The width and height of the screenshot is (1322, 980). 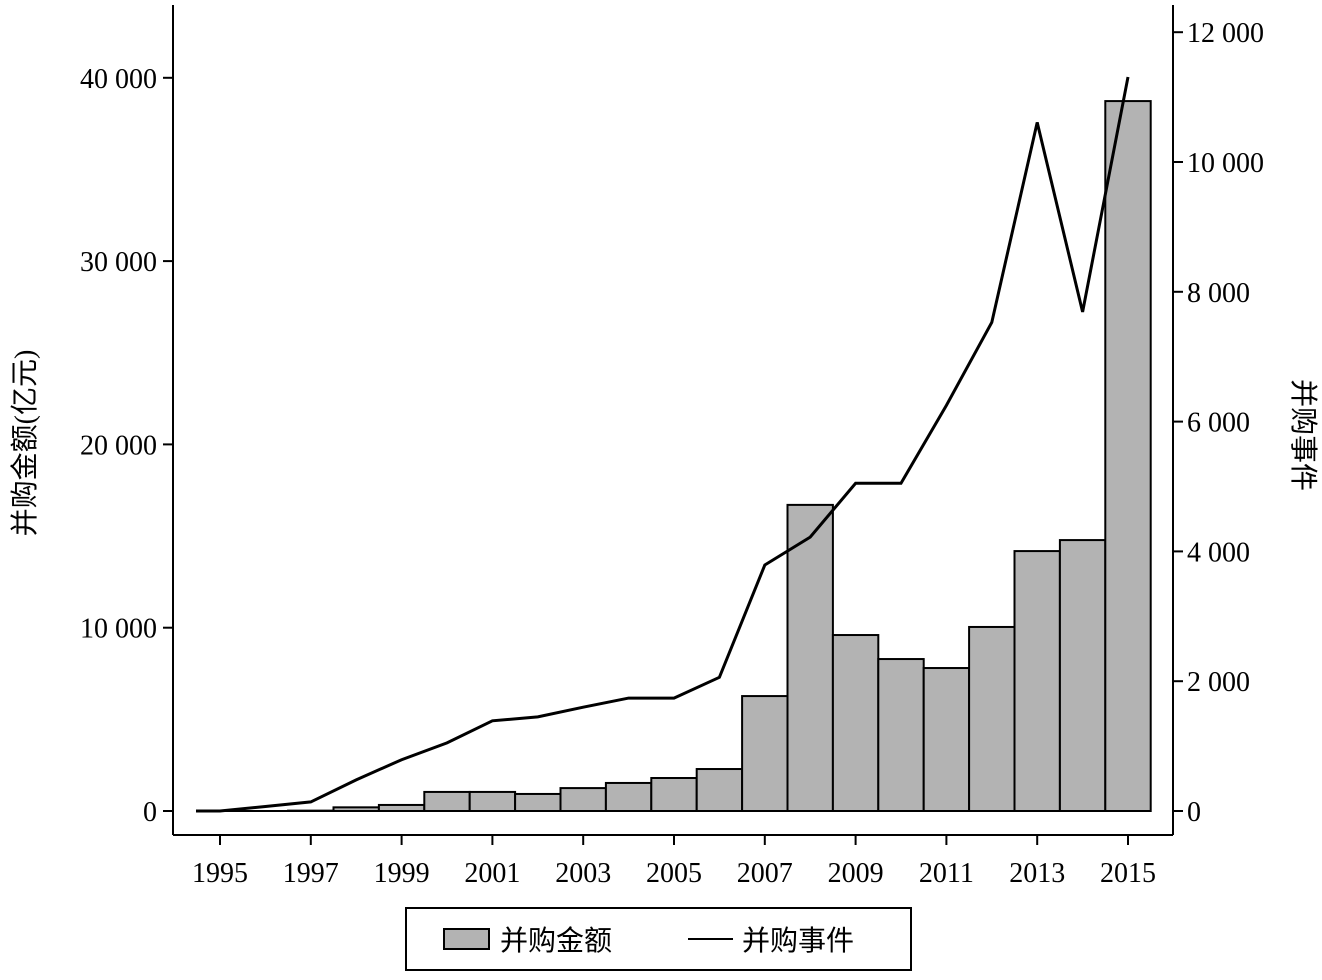 What do you see at coordinates (1218, 552) in the screenshot?
I see `right-tick-label: 4 000` at bounding box center [1218, 552].